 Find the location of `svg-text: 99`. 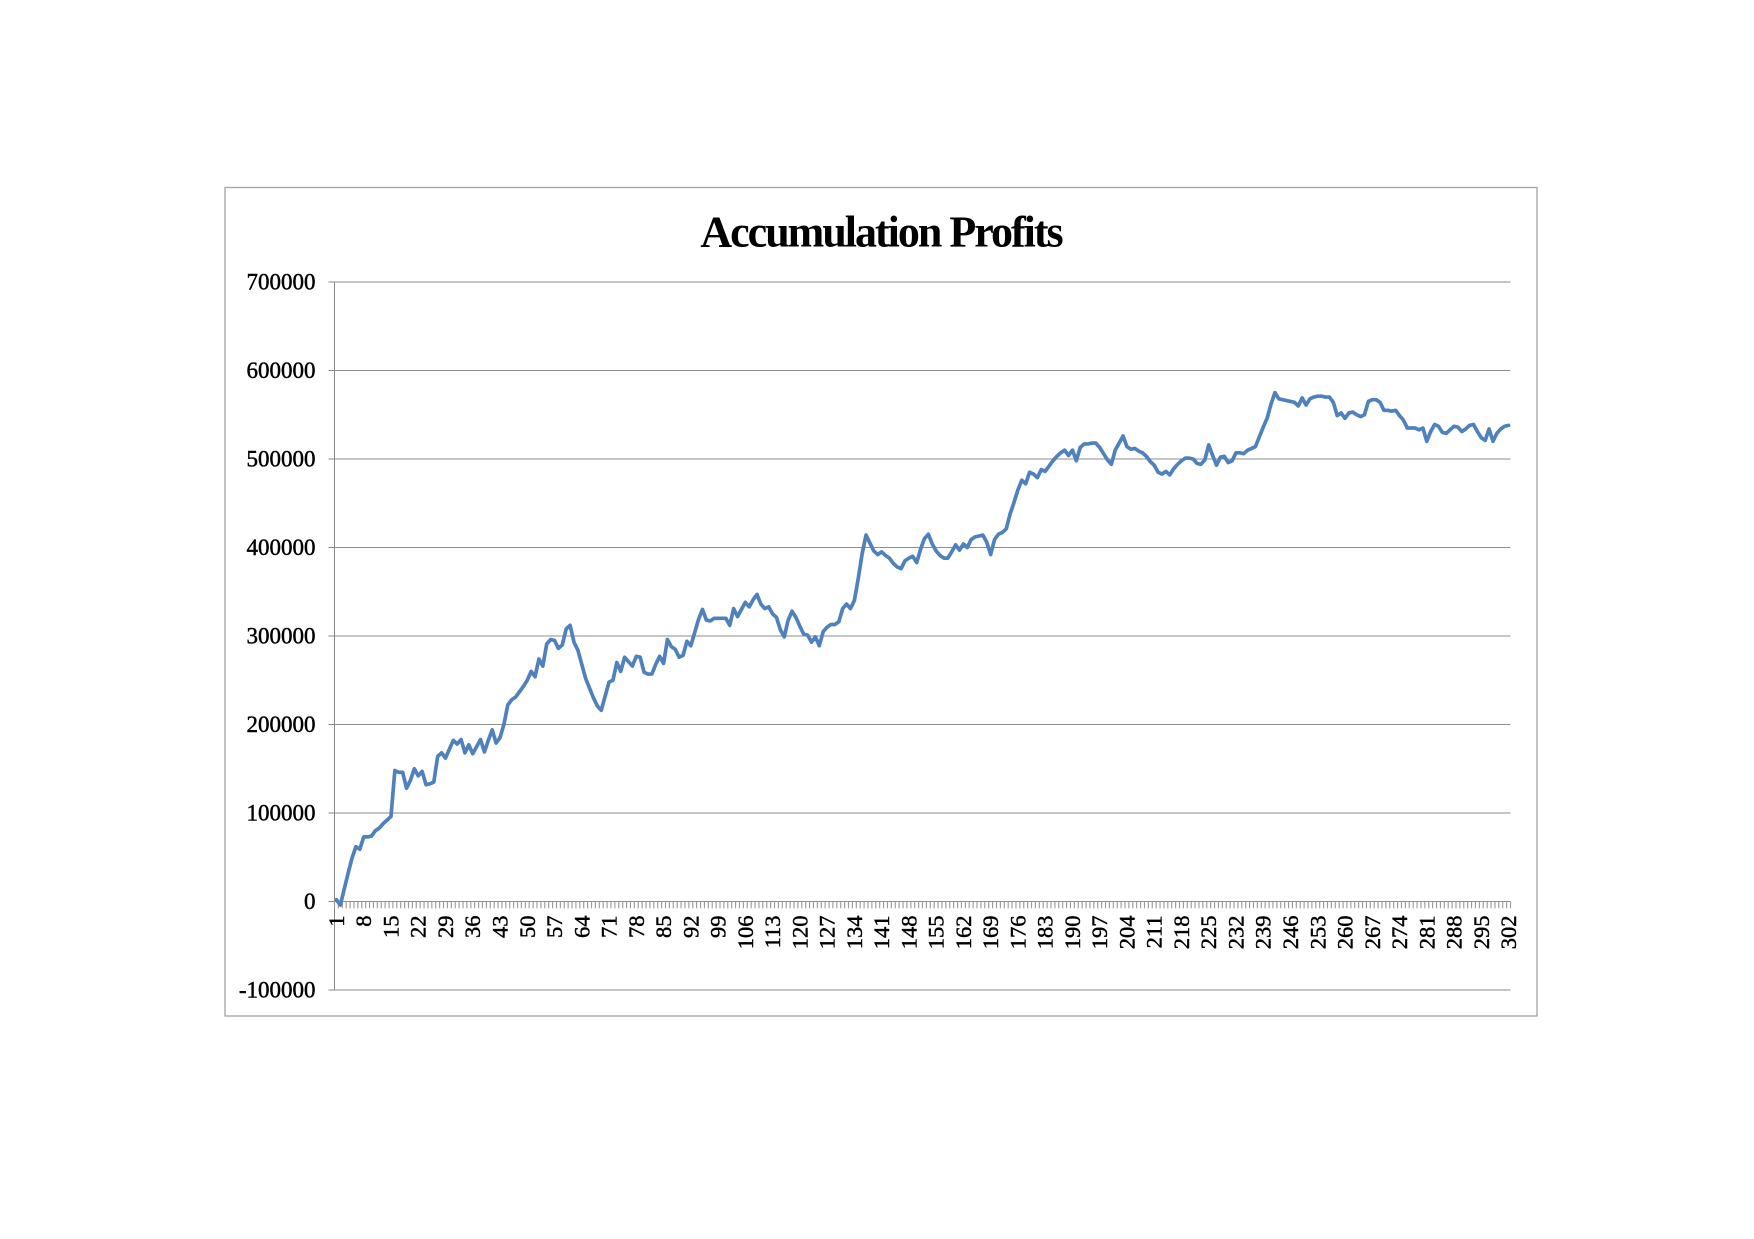

svg-text: 99 is located at coordinates (718, 927).